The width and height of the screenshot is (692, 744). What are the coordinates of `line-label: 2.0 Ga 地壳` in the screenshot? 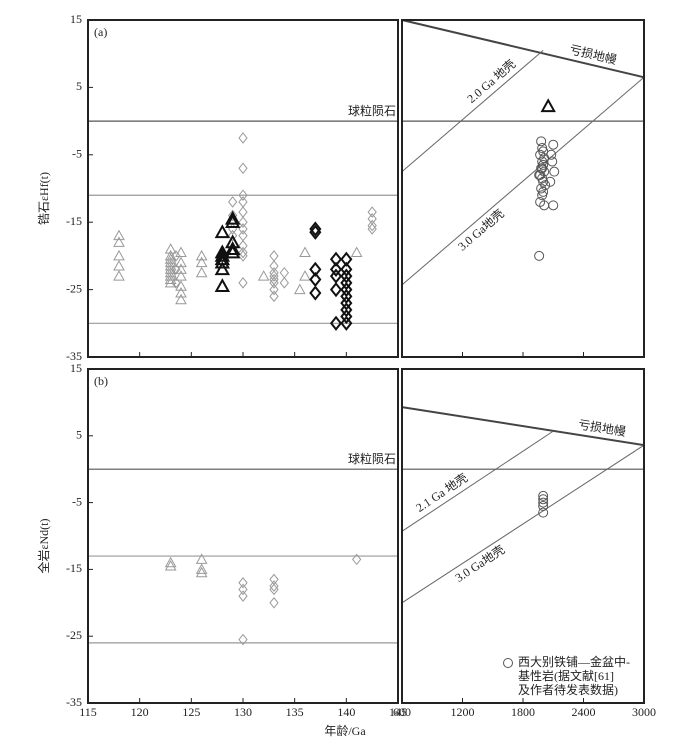 It's located at (491, 81).